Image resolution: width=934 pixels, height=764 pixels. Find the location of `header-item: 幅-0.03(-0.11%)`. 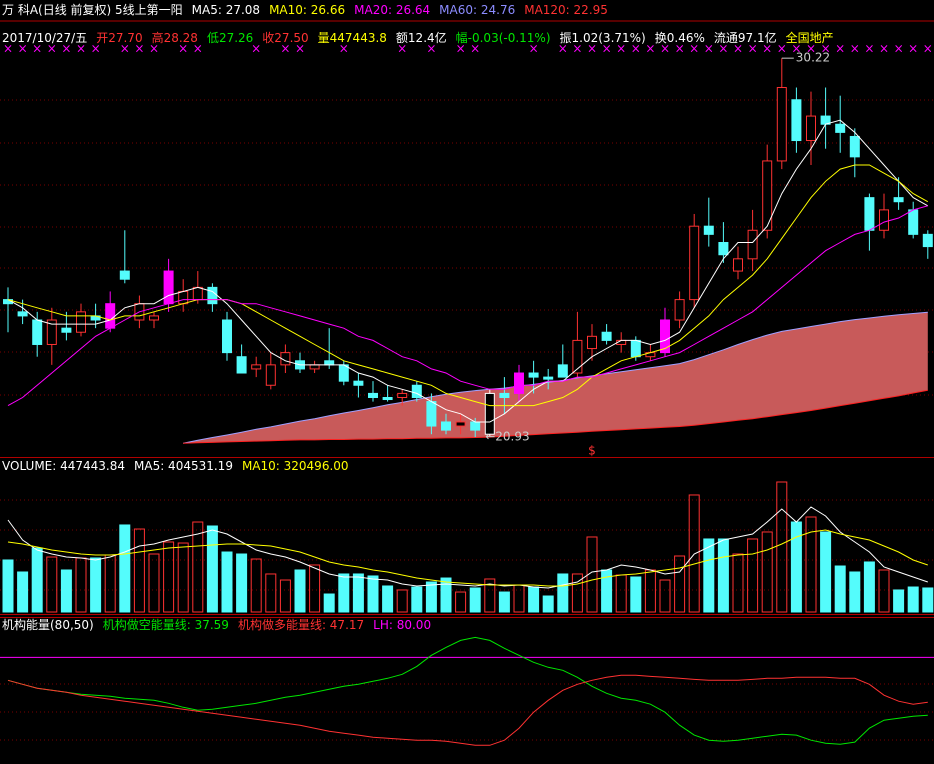

header-item: 幅-0.03(-0.11%) is located at coordinates (503, 38).